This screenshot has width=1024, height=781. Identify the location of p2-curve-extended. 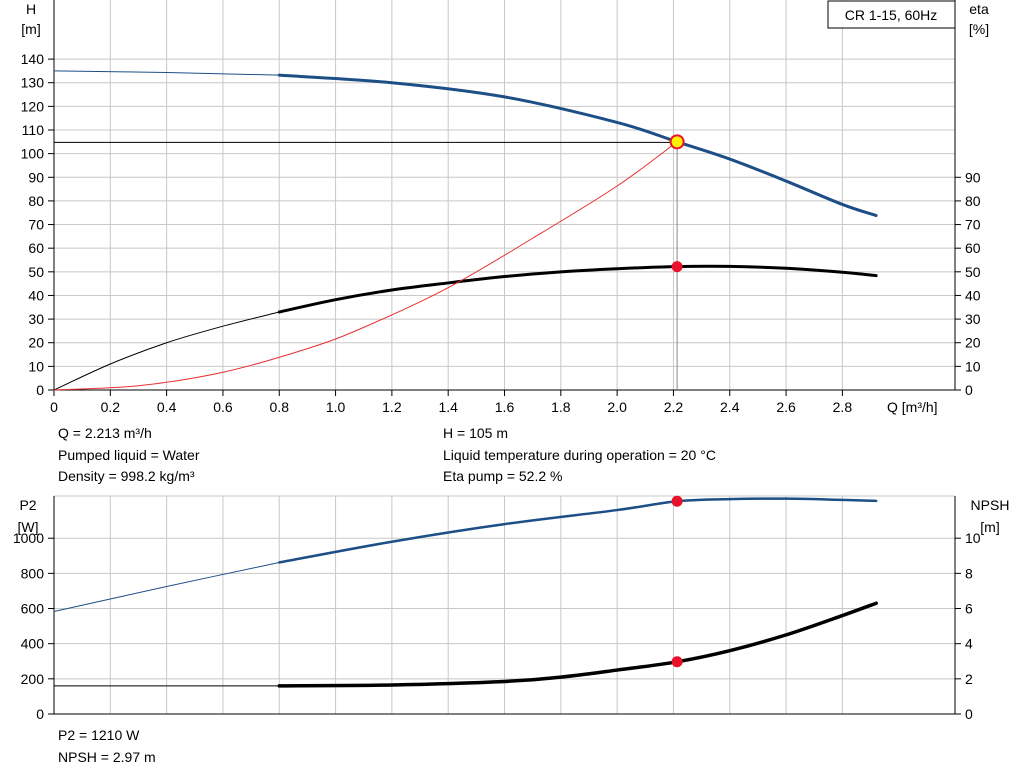
(166, 586).